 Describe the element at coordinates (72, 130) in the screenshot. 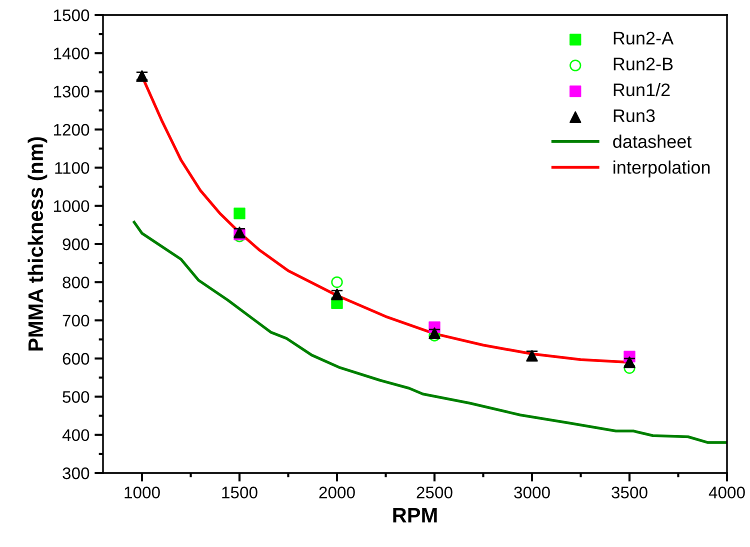

I see `y-tick-label: 1200` at that location.